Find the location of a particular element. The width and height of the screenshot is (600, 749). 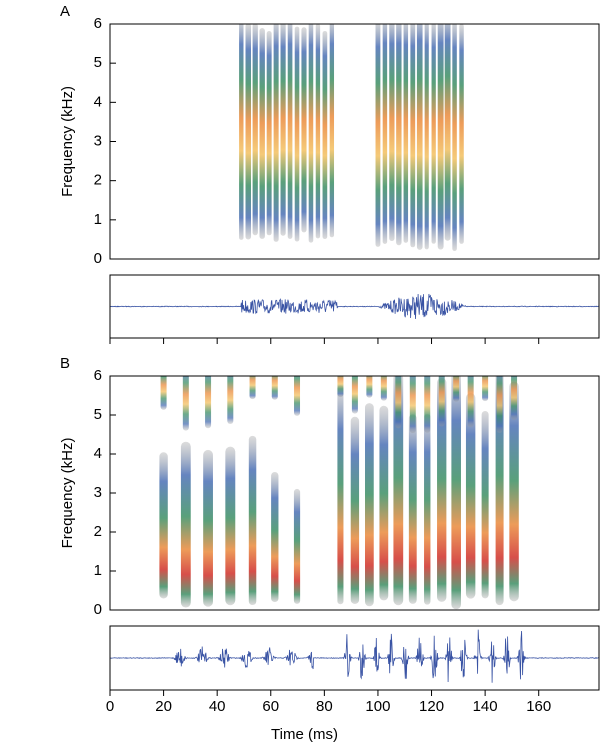

y-tick-label: 1 is located at coordinates (98, 570).